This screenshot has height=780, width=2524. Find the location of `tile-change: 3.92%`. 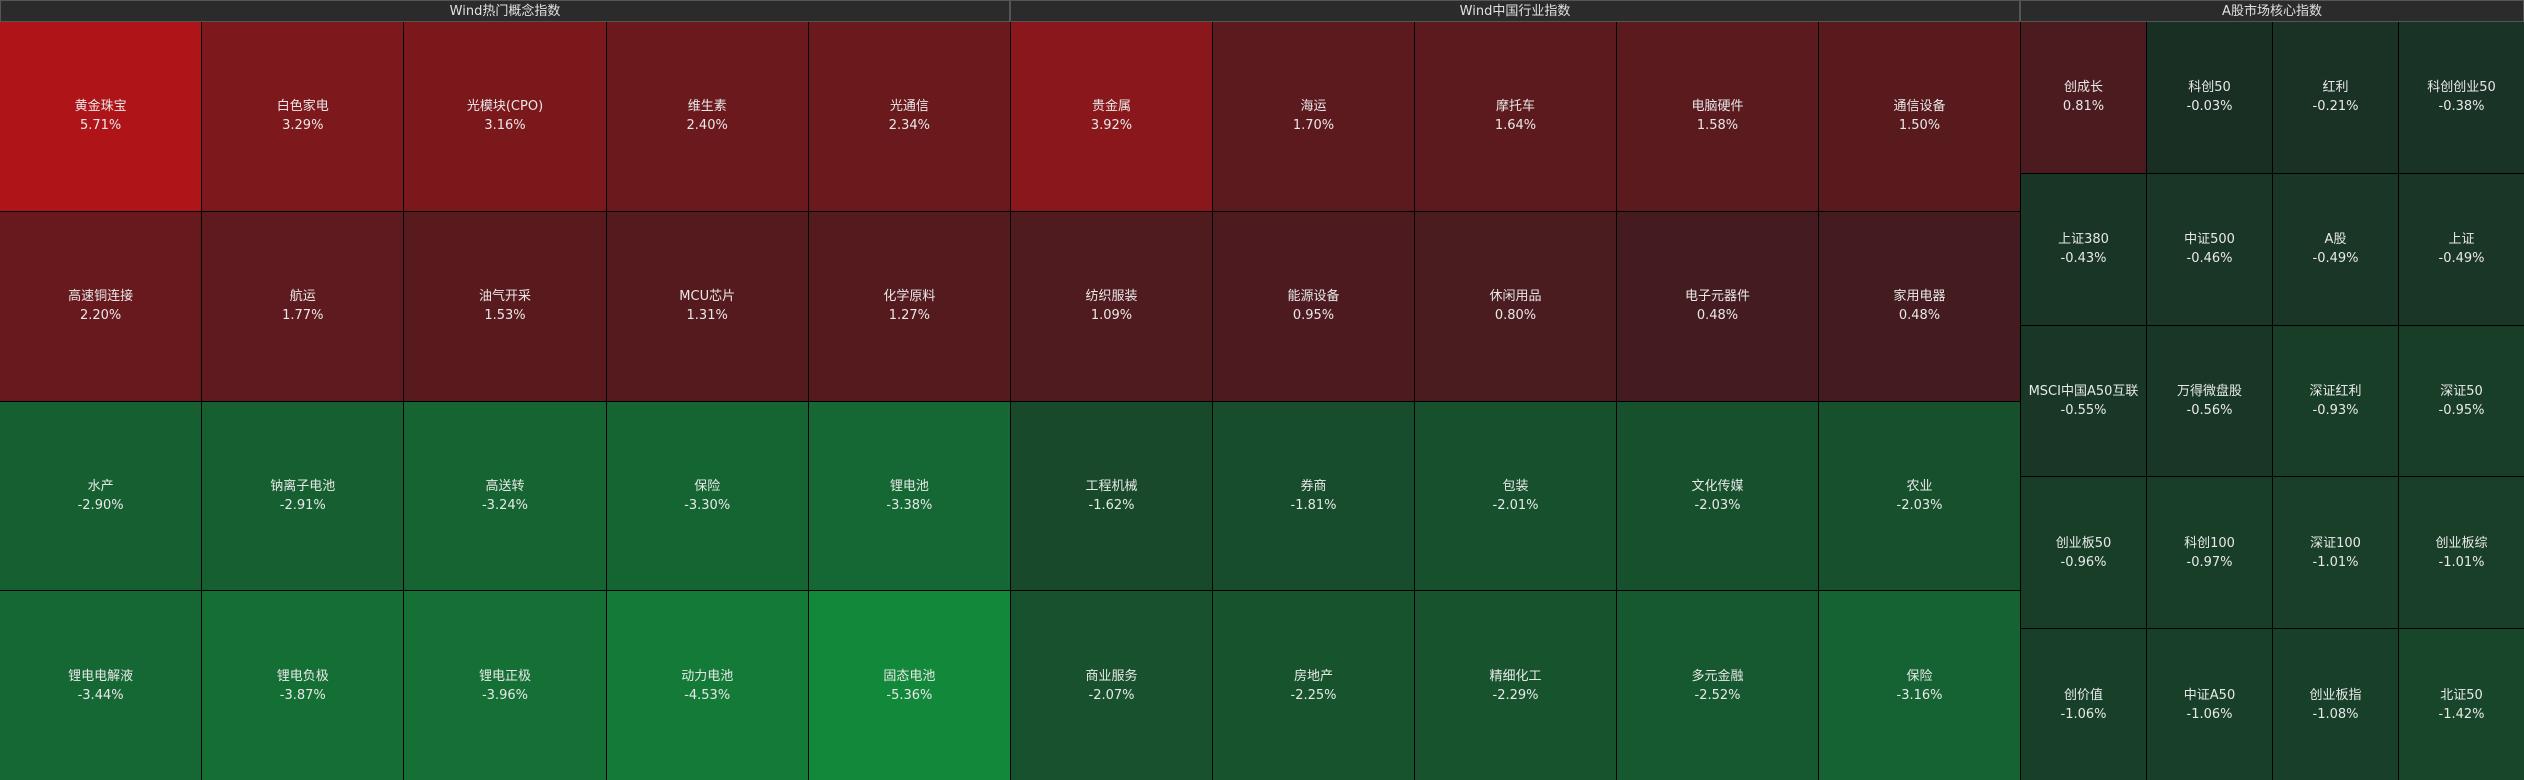

tile-change: 3.92% is located at coordinates (1111, 126).